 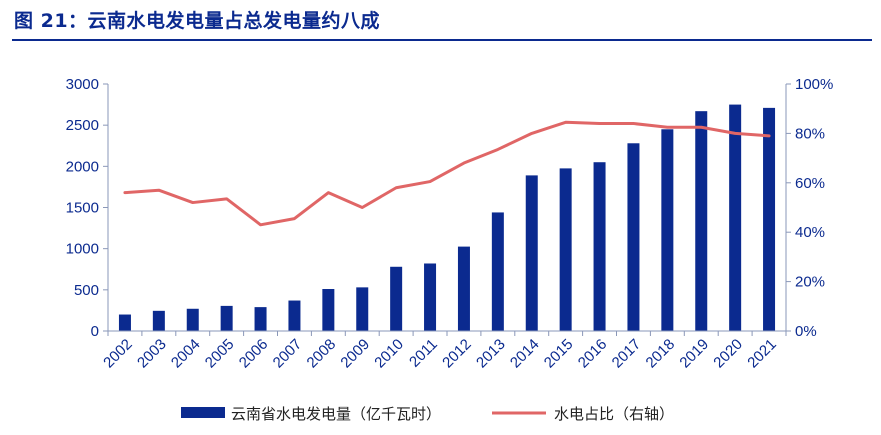 I want to click on x-tick-label: 2020, so click(x=728, y=354).